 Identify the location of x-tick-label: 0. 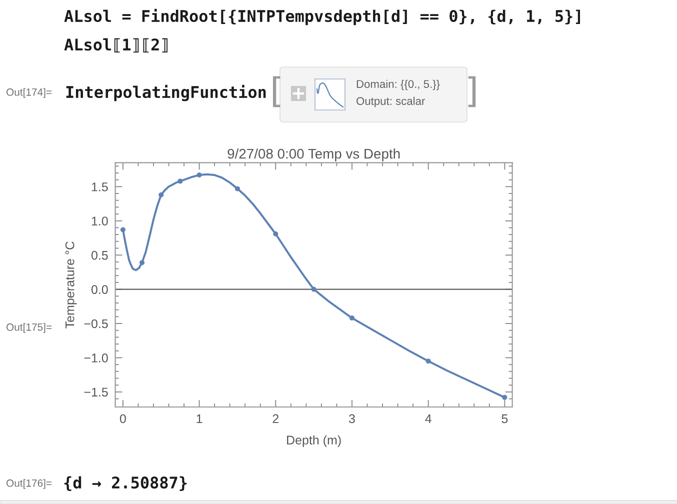
(123, 419).